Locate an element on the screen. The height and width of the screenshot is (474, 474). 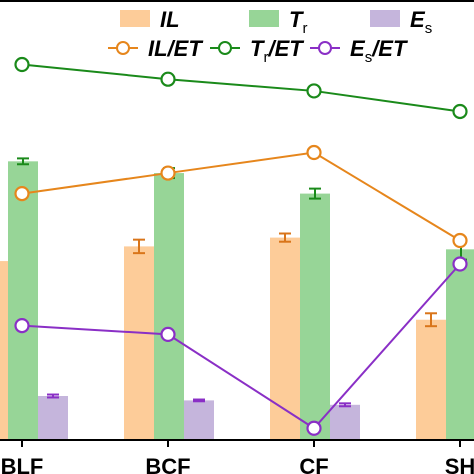
point-tr-et-cf is located at coordinates (314, 91).